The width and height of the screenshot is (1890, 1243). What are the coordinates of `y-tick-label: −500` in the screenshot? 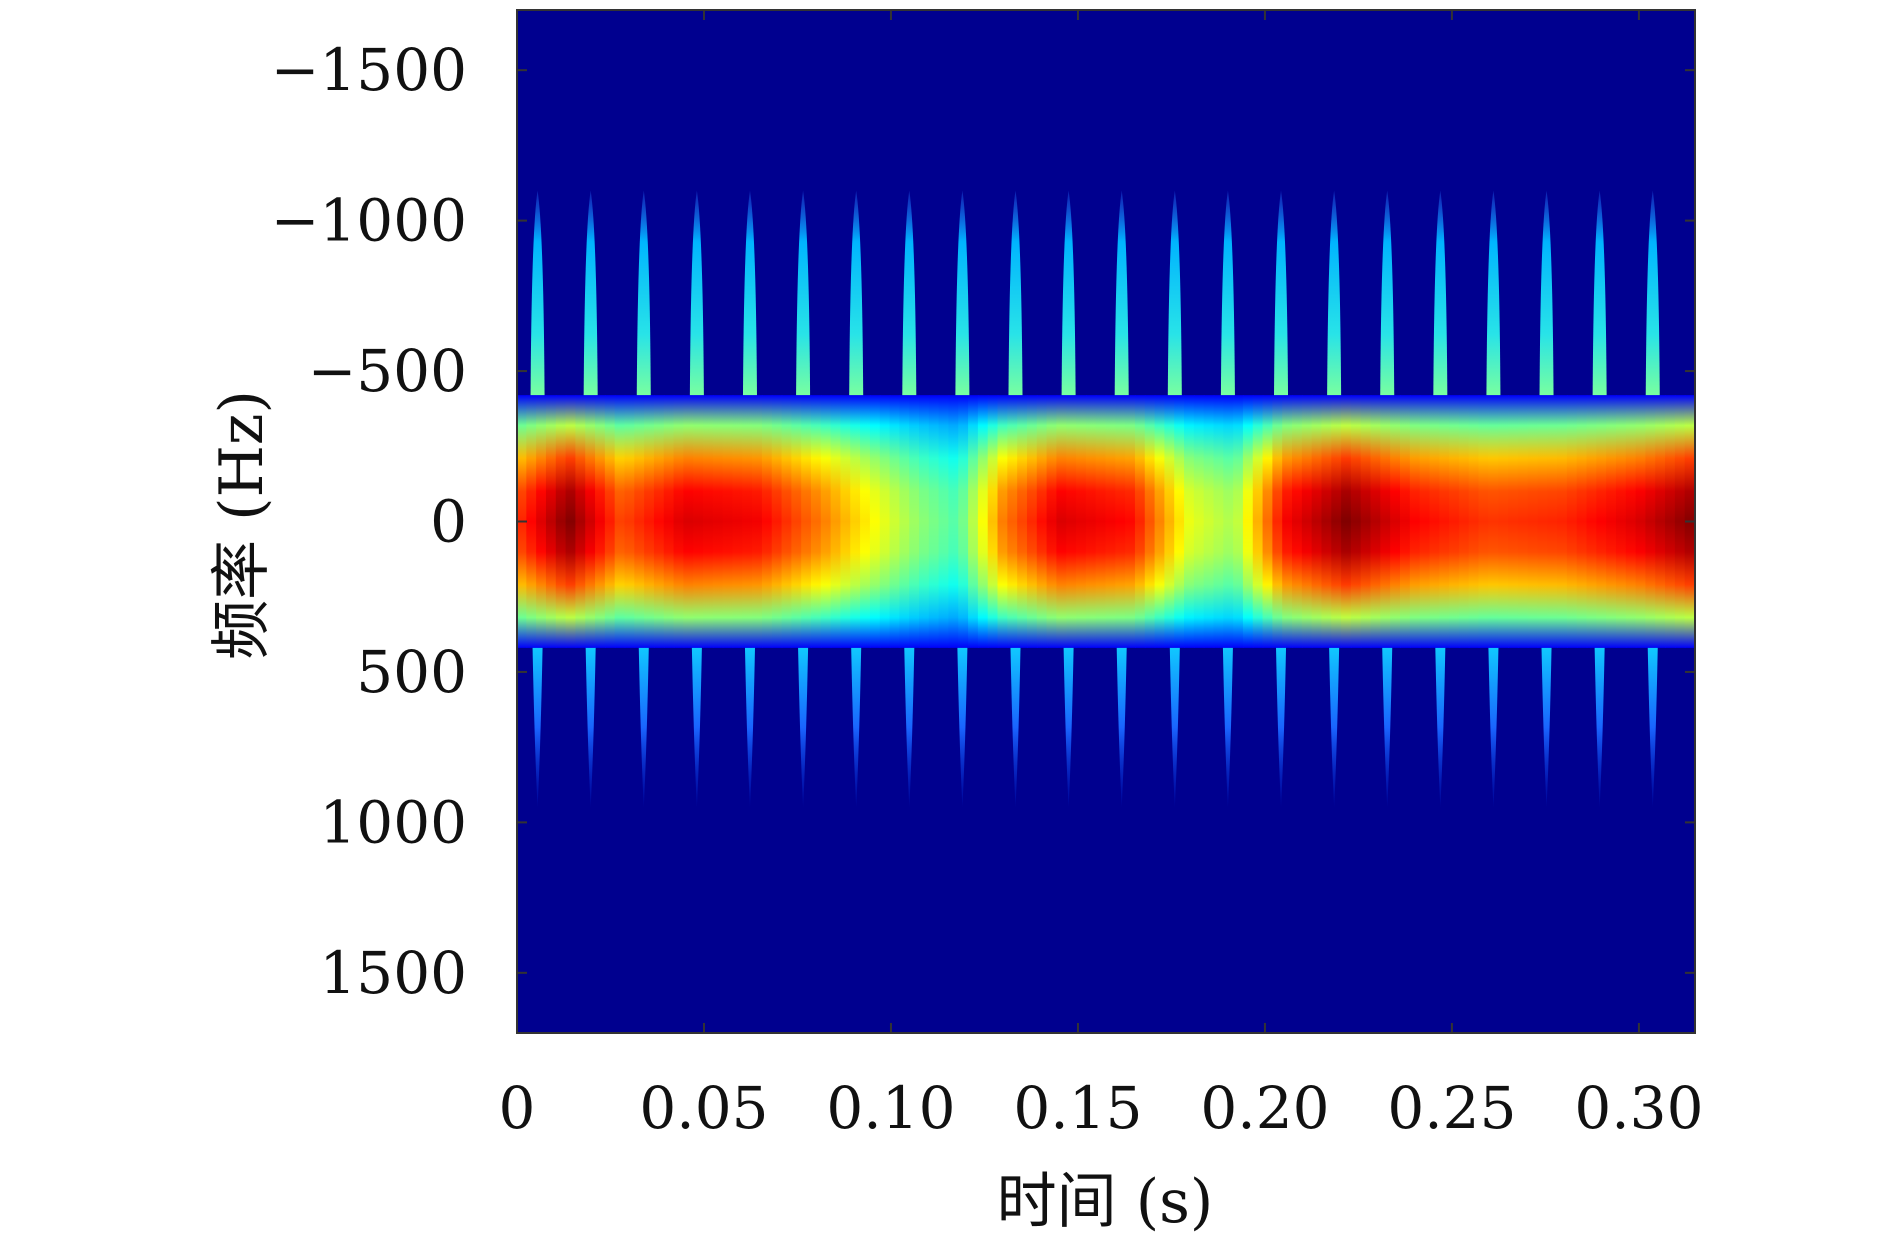 It's located at (387, 371).